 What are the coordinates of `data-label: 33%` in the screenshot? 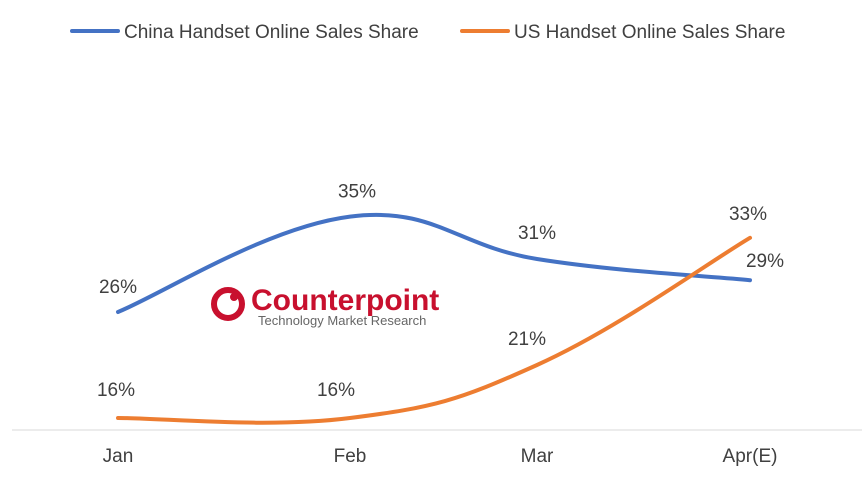 It's located at (748, 214).